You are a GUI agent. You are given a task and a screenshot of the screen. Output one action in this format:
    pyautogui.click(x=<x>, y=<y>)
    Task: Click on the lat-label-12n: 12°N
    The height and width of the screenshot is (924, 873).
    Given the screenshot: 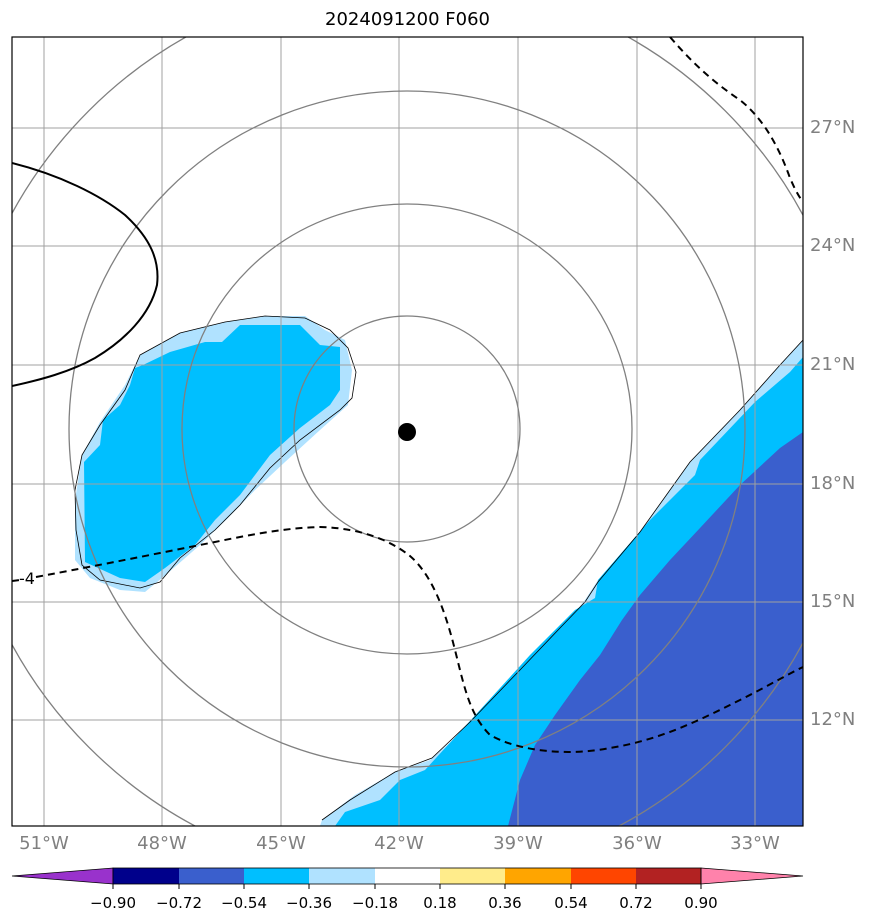 What is the action you would take?
    pyautogui.click(x=833, y=719)
    